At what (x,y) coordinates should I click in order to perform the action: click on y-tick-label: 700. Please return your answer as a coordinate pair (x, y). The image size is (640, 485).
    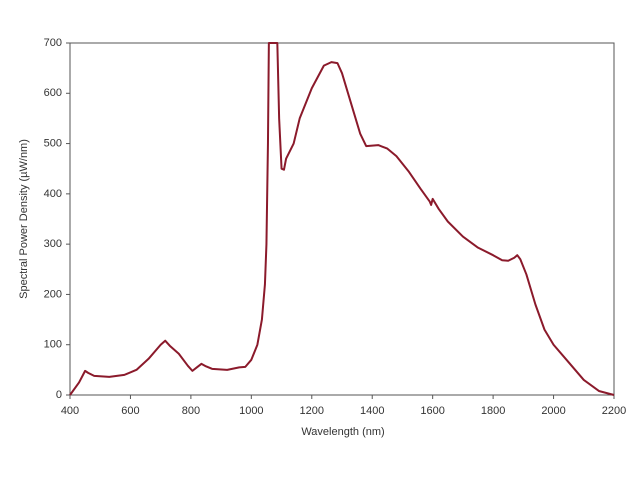
    Looking at the image, I should click on (53, 43).